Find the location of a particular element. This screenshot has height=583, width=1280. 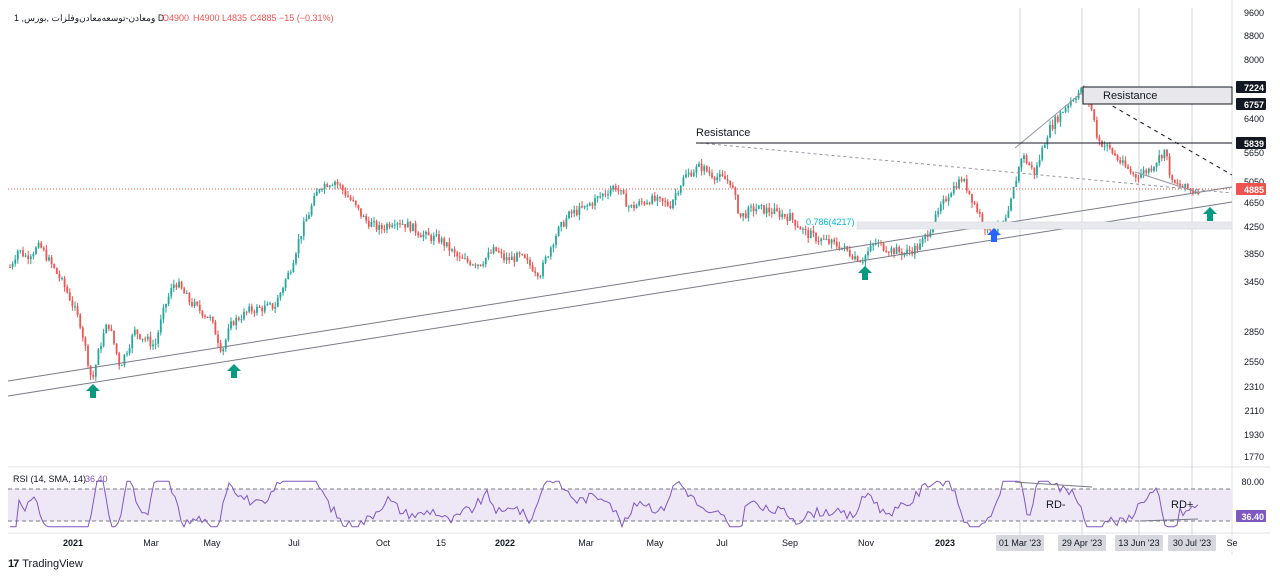

rally-channel-line is located at coordinates (1050, 119).